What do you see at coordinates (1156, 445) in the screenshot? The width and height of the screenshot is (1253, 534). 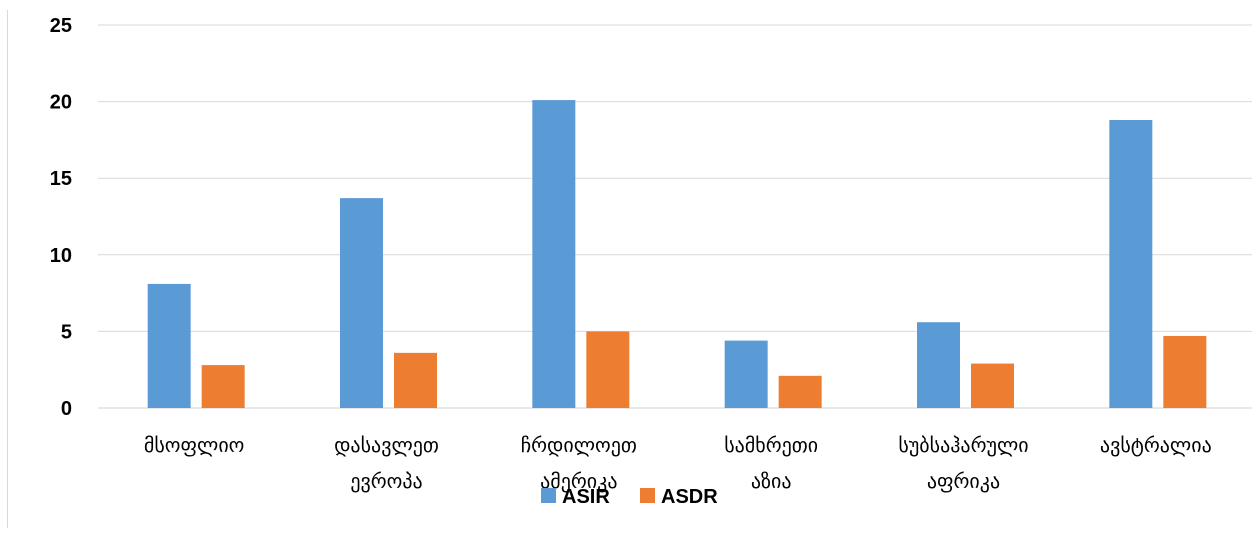 I see `x-category-label: ავსტრალია` at bounding box center [1156, 445].